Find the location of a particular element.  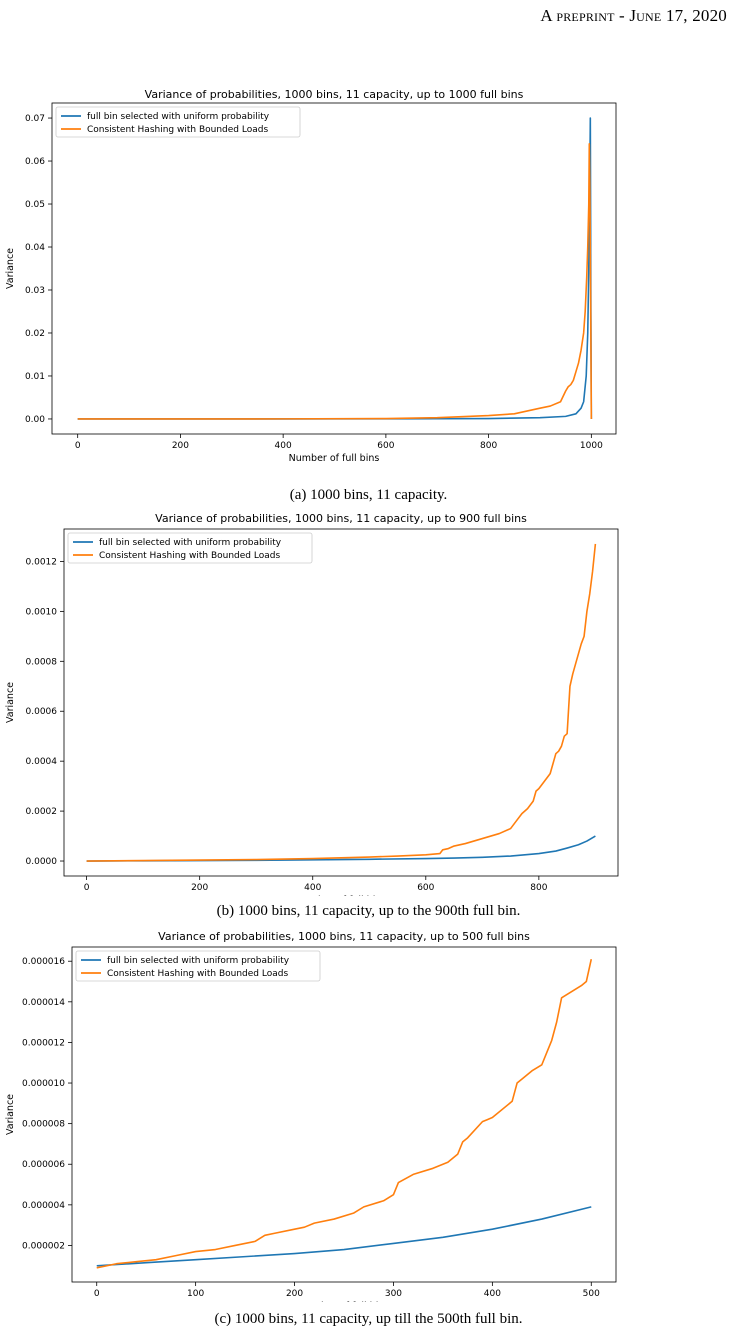

y-tick-label: 0.0004 is located at coordinates (42, 762).